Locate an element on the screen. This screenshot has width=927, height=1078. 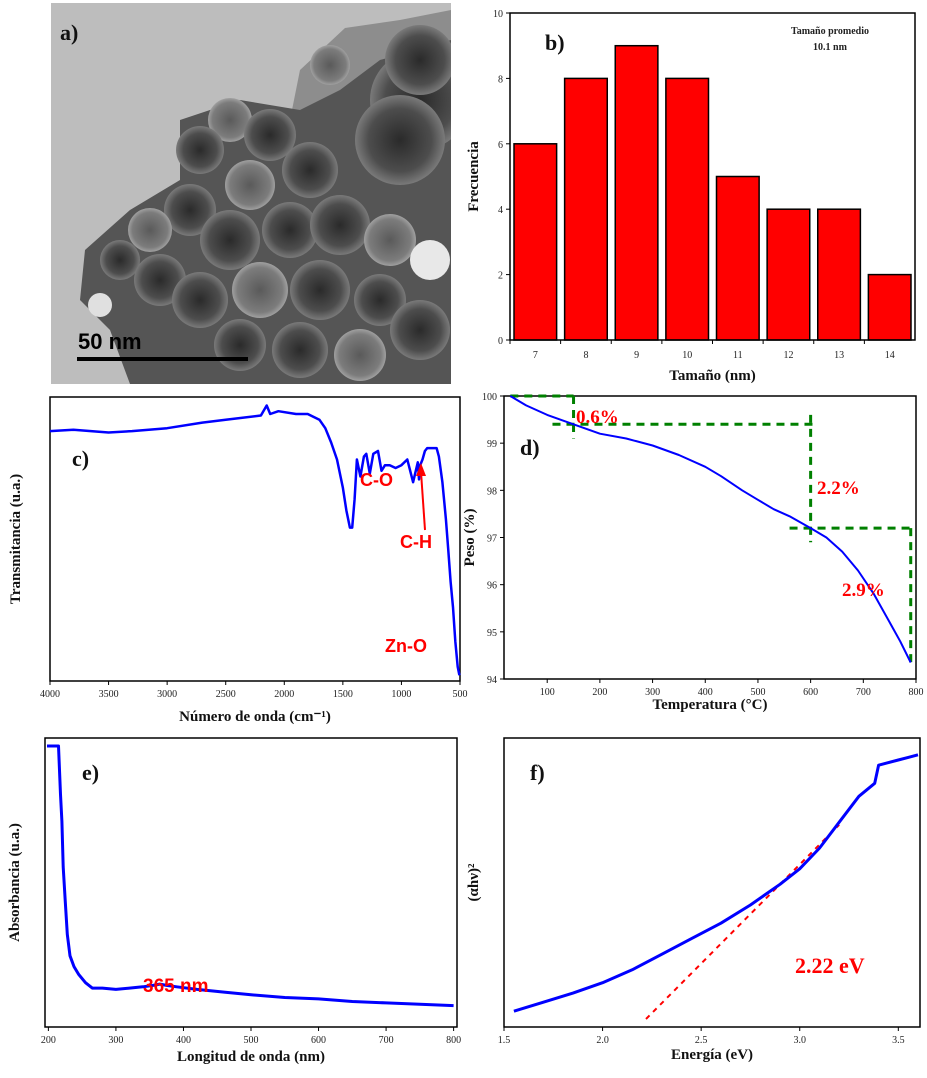
absorbance-line is located at coordinates (250, 876).